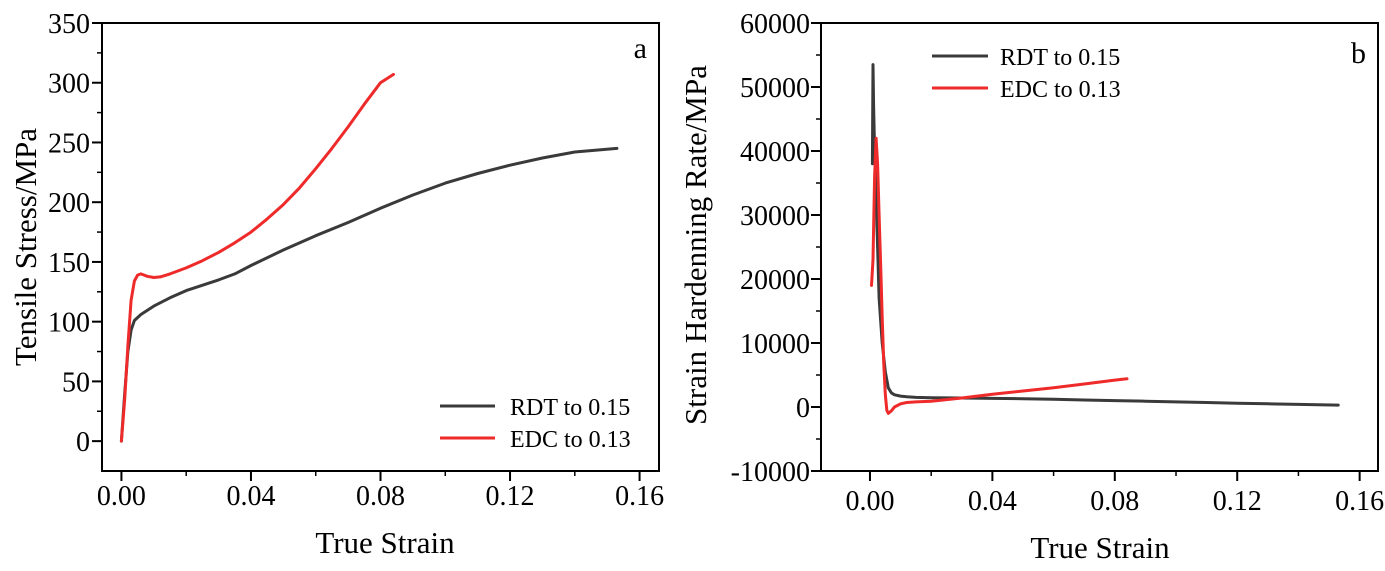 The image size is (1385, 571). Describe the element at coordinates (1358, 53) in the screenshot. I see `panel-label-b: b` at that location.